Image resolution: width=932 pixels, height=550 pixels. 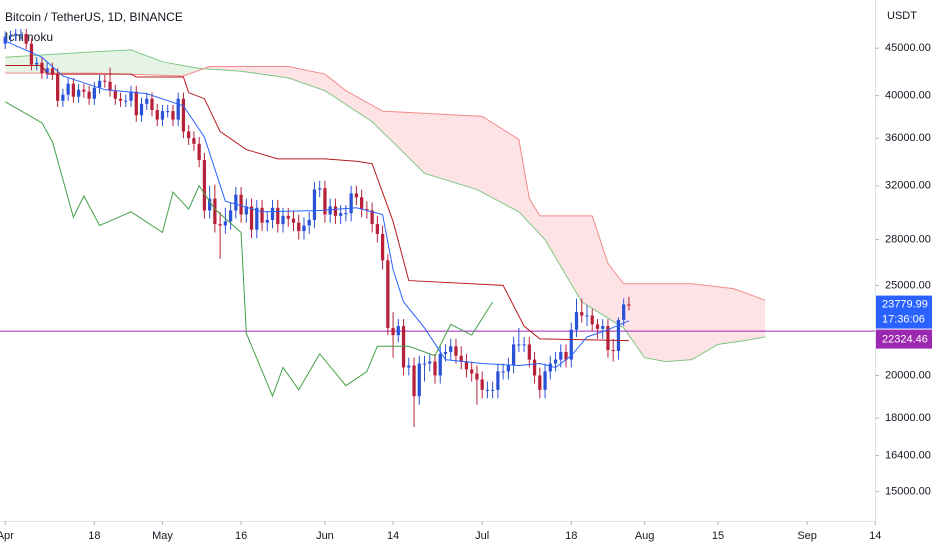 I want to click on y-tick-label: 28000.00, so click(x=908, y=240).